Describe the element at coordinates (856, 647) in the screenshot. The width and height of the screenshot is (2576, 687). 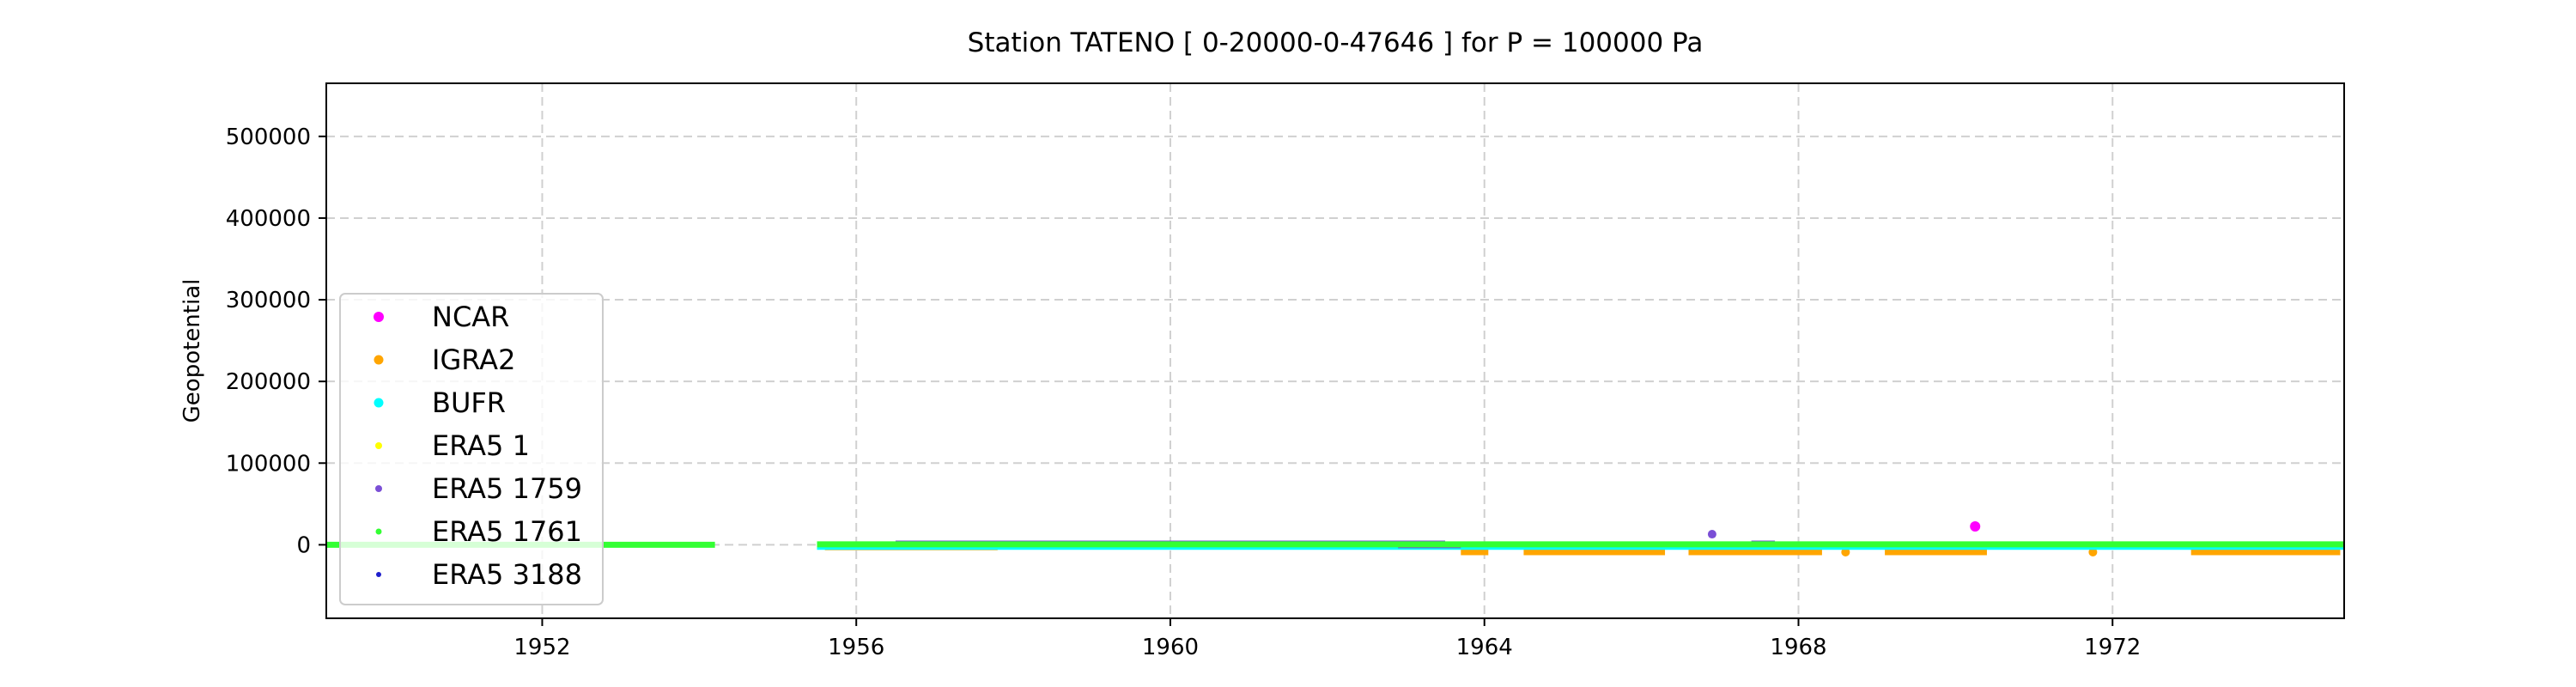
I see `x-tick-label: 1956` at that location.